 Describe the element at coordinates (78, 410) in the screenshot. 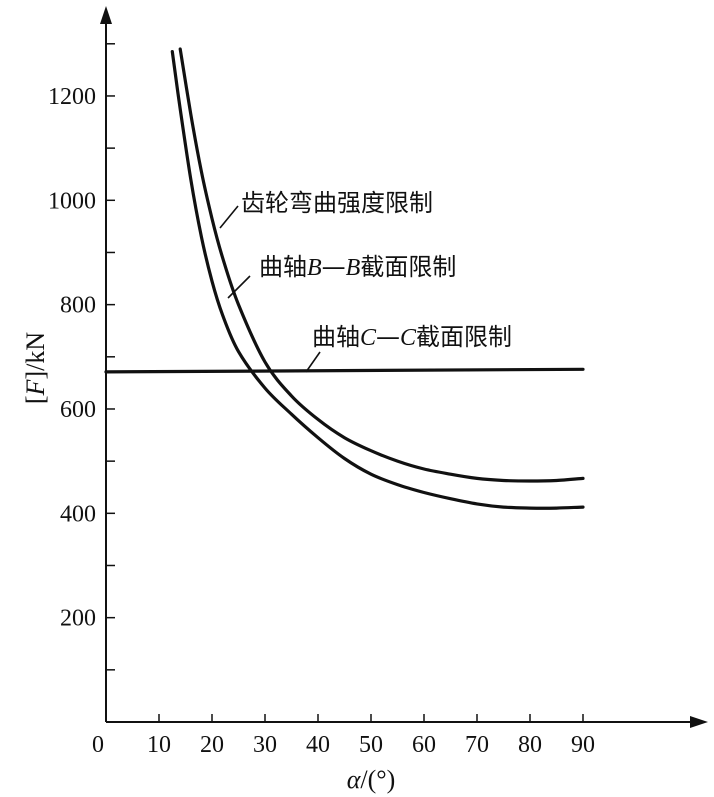

I see `y-tick-label: 600` at that location.